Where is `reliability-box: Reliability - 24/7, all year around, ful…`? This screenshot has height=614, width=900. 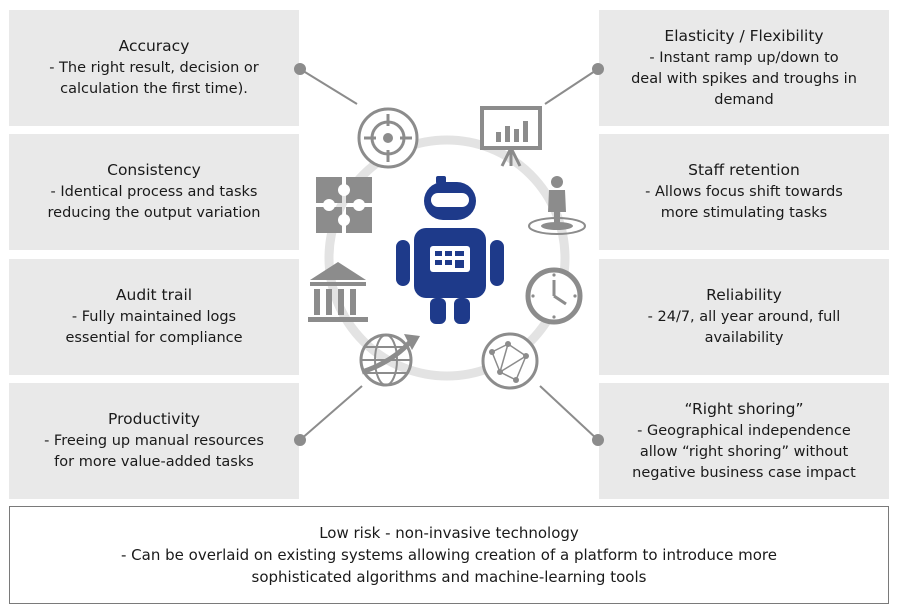
reliability-box: Reliability - 24/7, all year around, ful… is located at coordinates (744, 317).